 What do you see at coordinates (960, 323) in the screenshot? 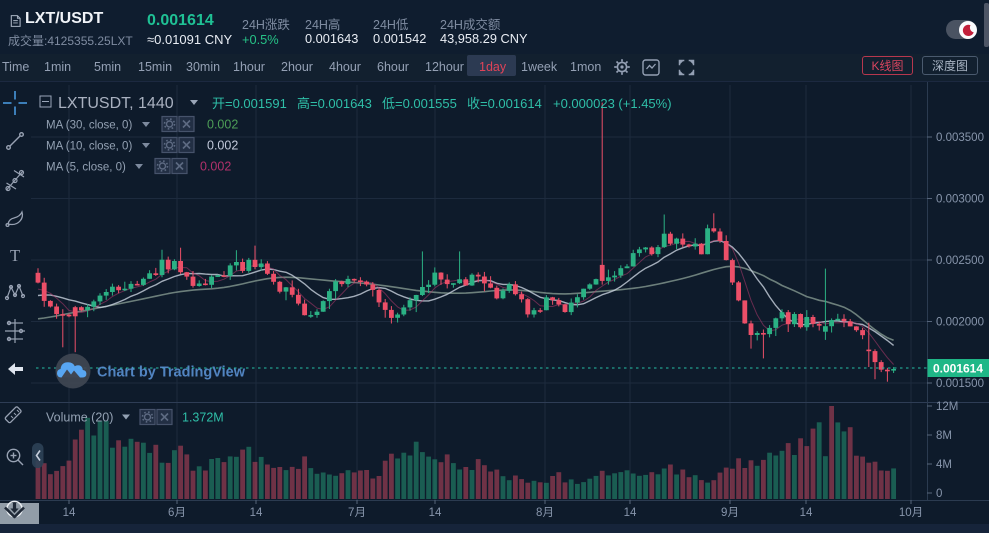
I see `svg-text: 0.002000` at bounding box center [960, 323].